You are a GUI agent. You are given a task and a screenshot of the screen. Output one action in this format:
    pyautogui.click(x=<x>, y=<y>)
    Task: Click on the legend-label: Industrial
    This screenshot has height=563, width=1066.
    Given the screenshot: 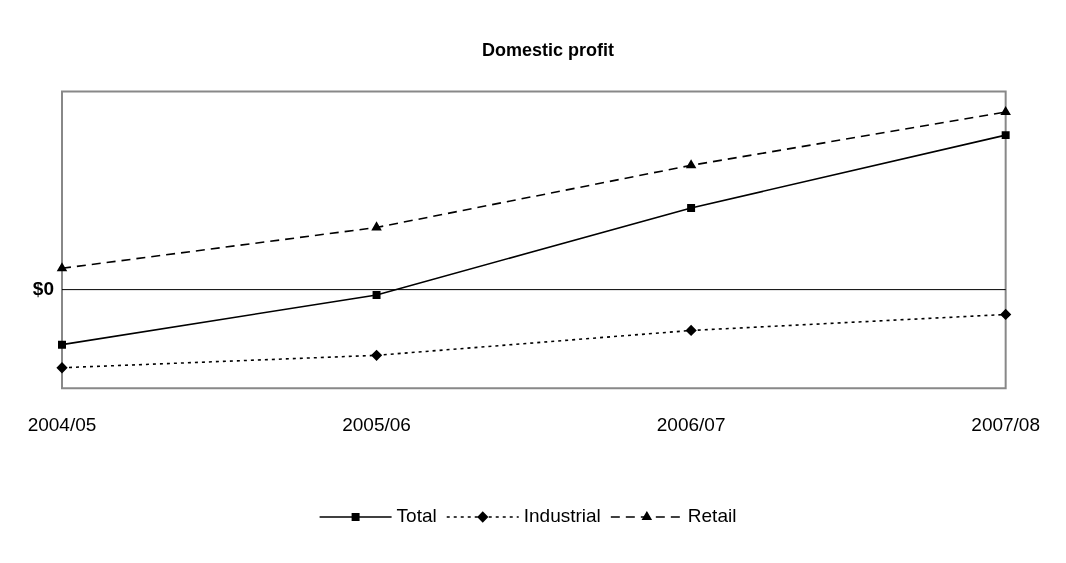 What is the action you would take?
    pyautogui.click(x=562, y=516)
    